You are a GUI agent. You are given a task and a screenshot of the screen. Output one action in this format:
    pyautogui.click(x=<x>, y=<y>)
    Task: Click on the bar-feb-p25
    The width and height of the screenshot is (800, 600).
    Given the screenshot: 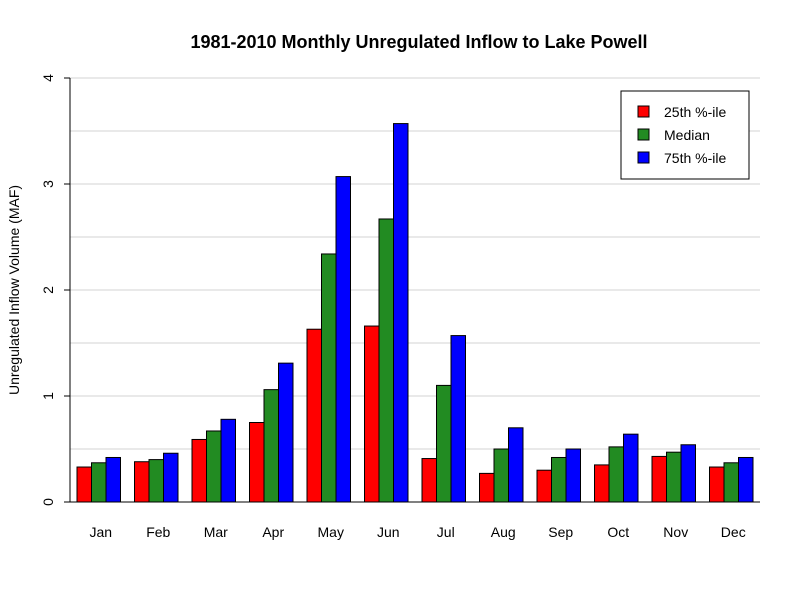 What is the action you would take?
    pyautogui.click(x=142, y=482)
    